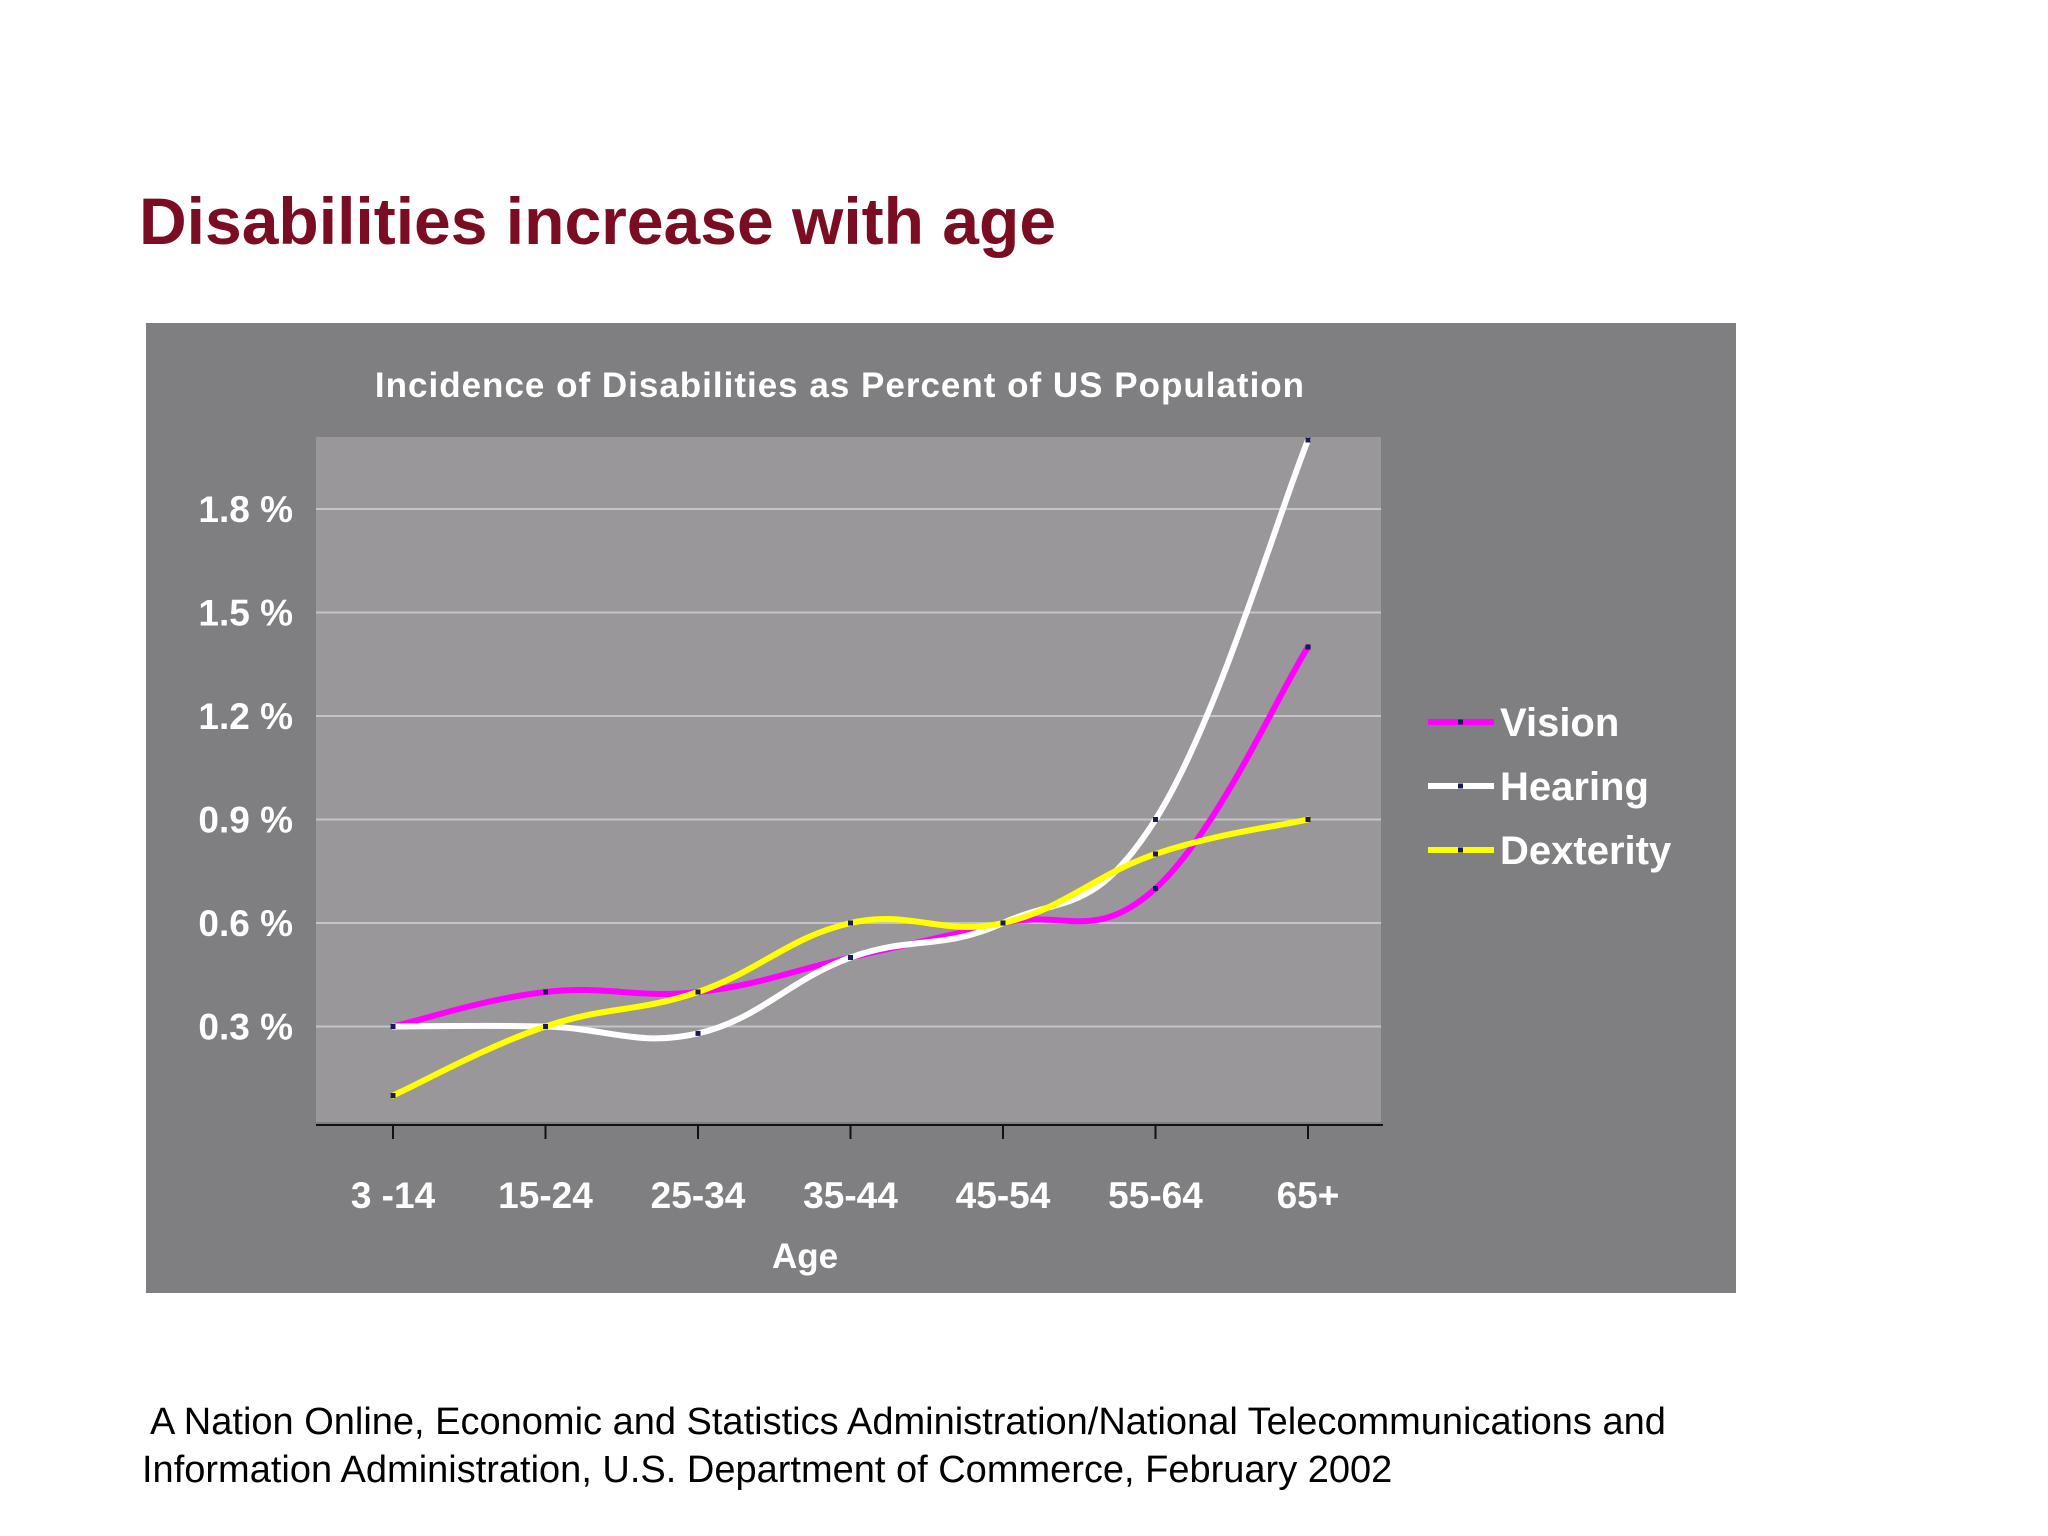 The height and width of the screenshot is (1536, 2048). What do you see at coordinates (805, 1256) in the screenshot?
I see `x-axis-title: Age` at bounding box center [805, 1256].